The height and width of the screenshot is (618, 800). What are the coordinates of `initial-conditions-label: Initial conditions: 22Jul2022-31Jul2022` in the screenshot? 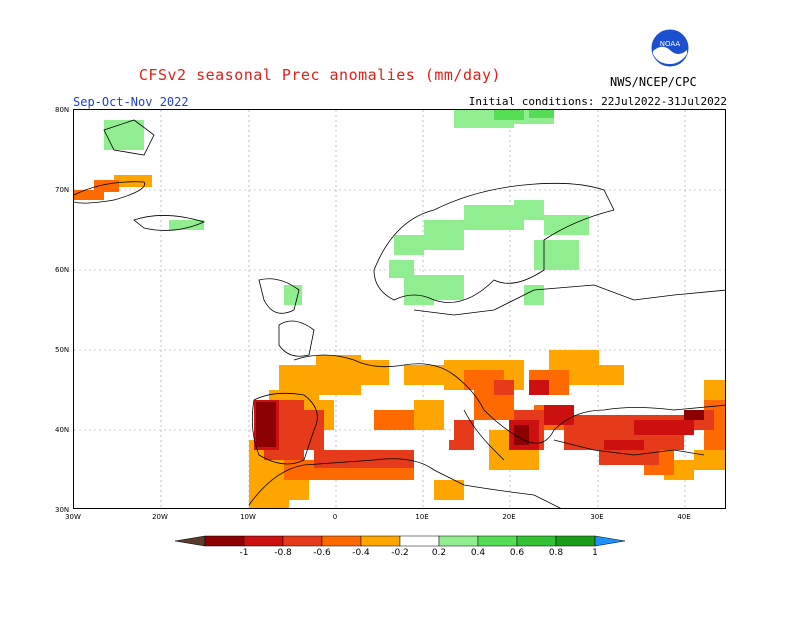 It's located at (597, 101).